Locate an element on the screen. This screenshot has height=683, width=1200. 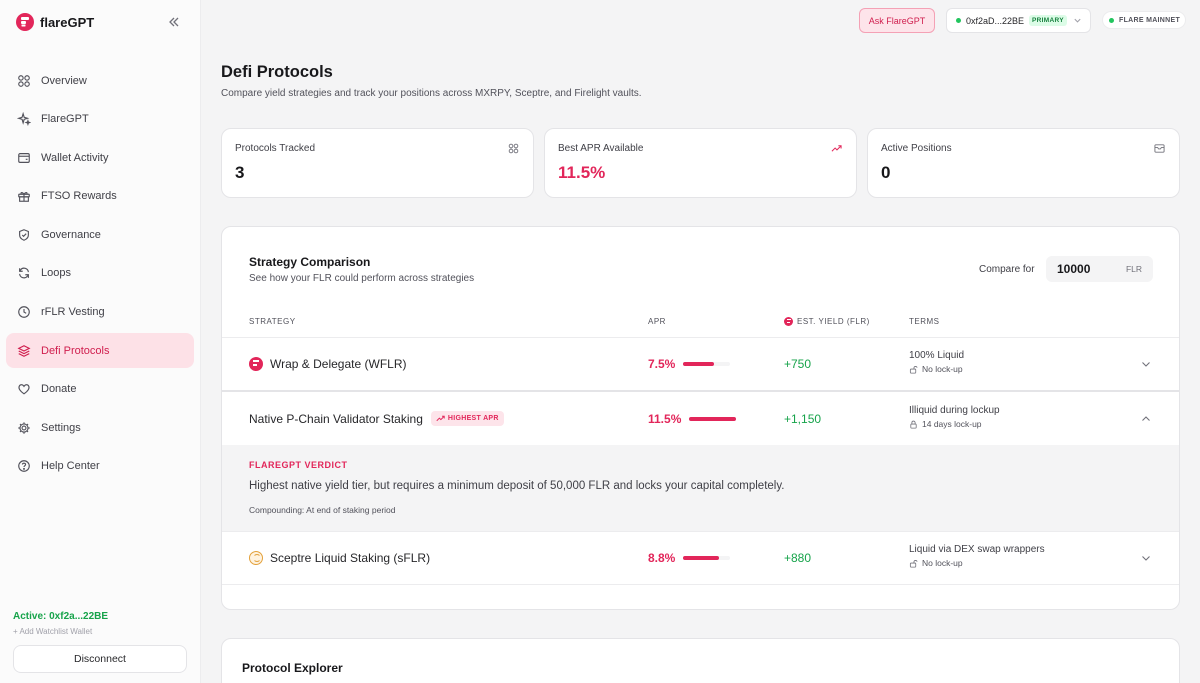
sidebar-item-ftso-rewards: FTSO Rewards is located at coordinates (100, 196).